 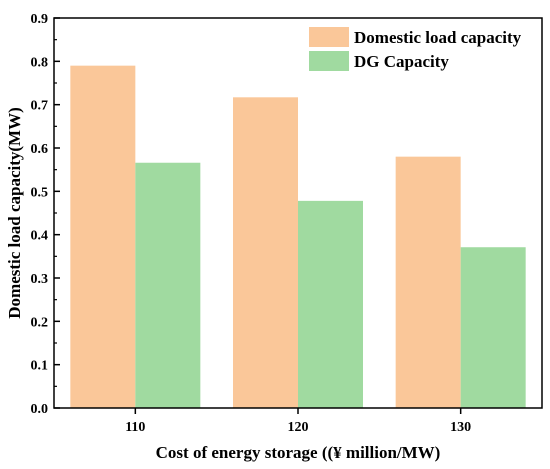 I want to click on y-tick-label: 0.7, so click(x=40, y=106).